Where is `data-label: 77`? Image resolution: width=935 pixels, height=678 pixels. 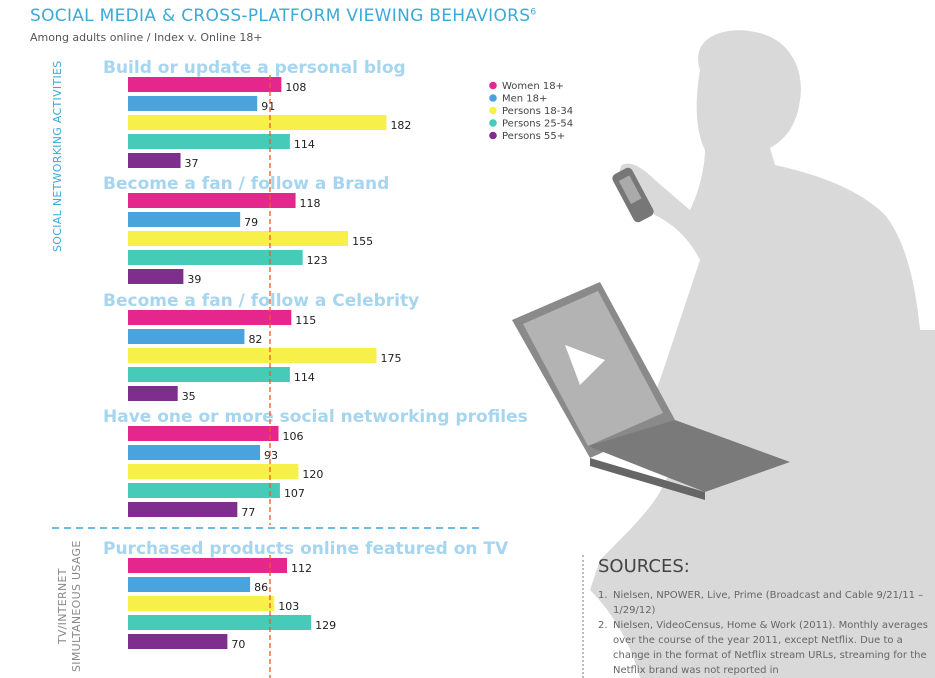
data-label: 77 is located at coordinates (248, 512).